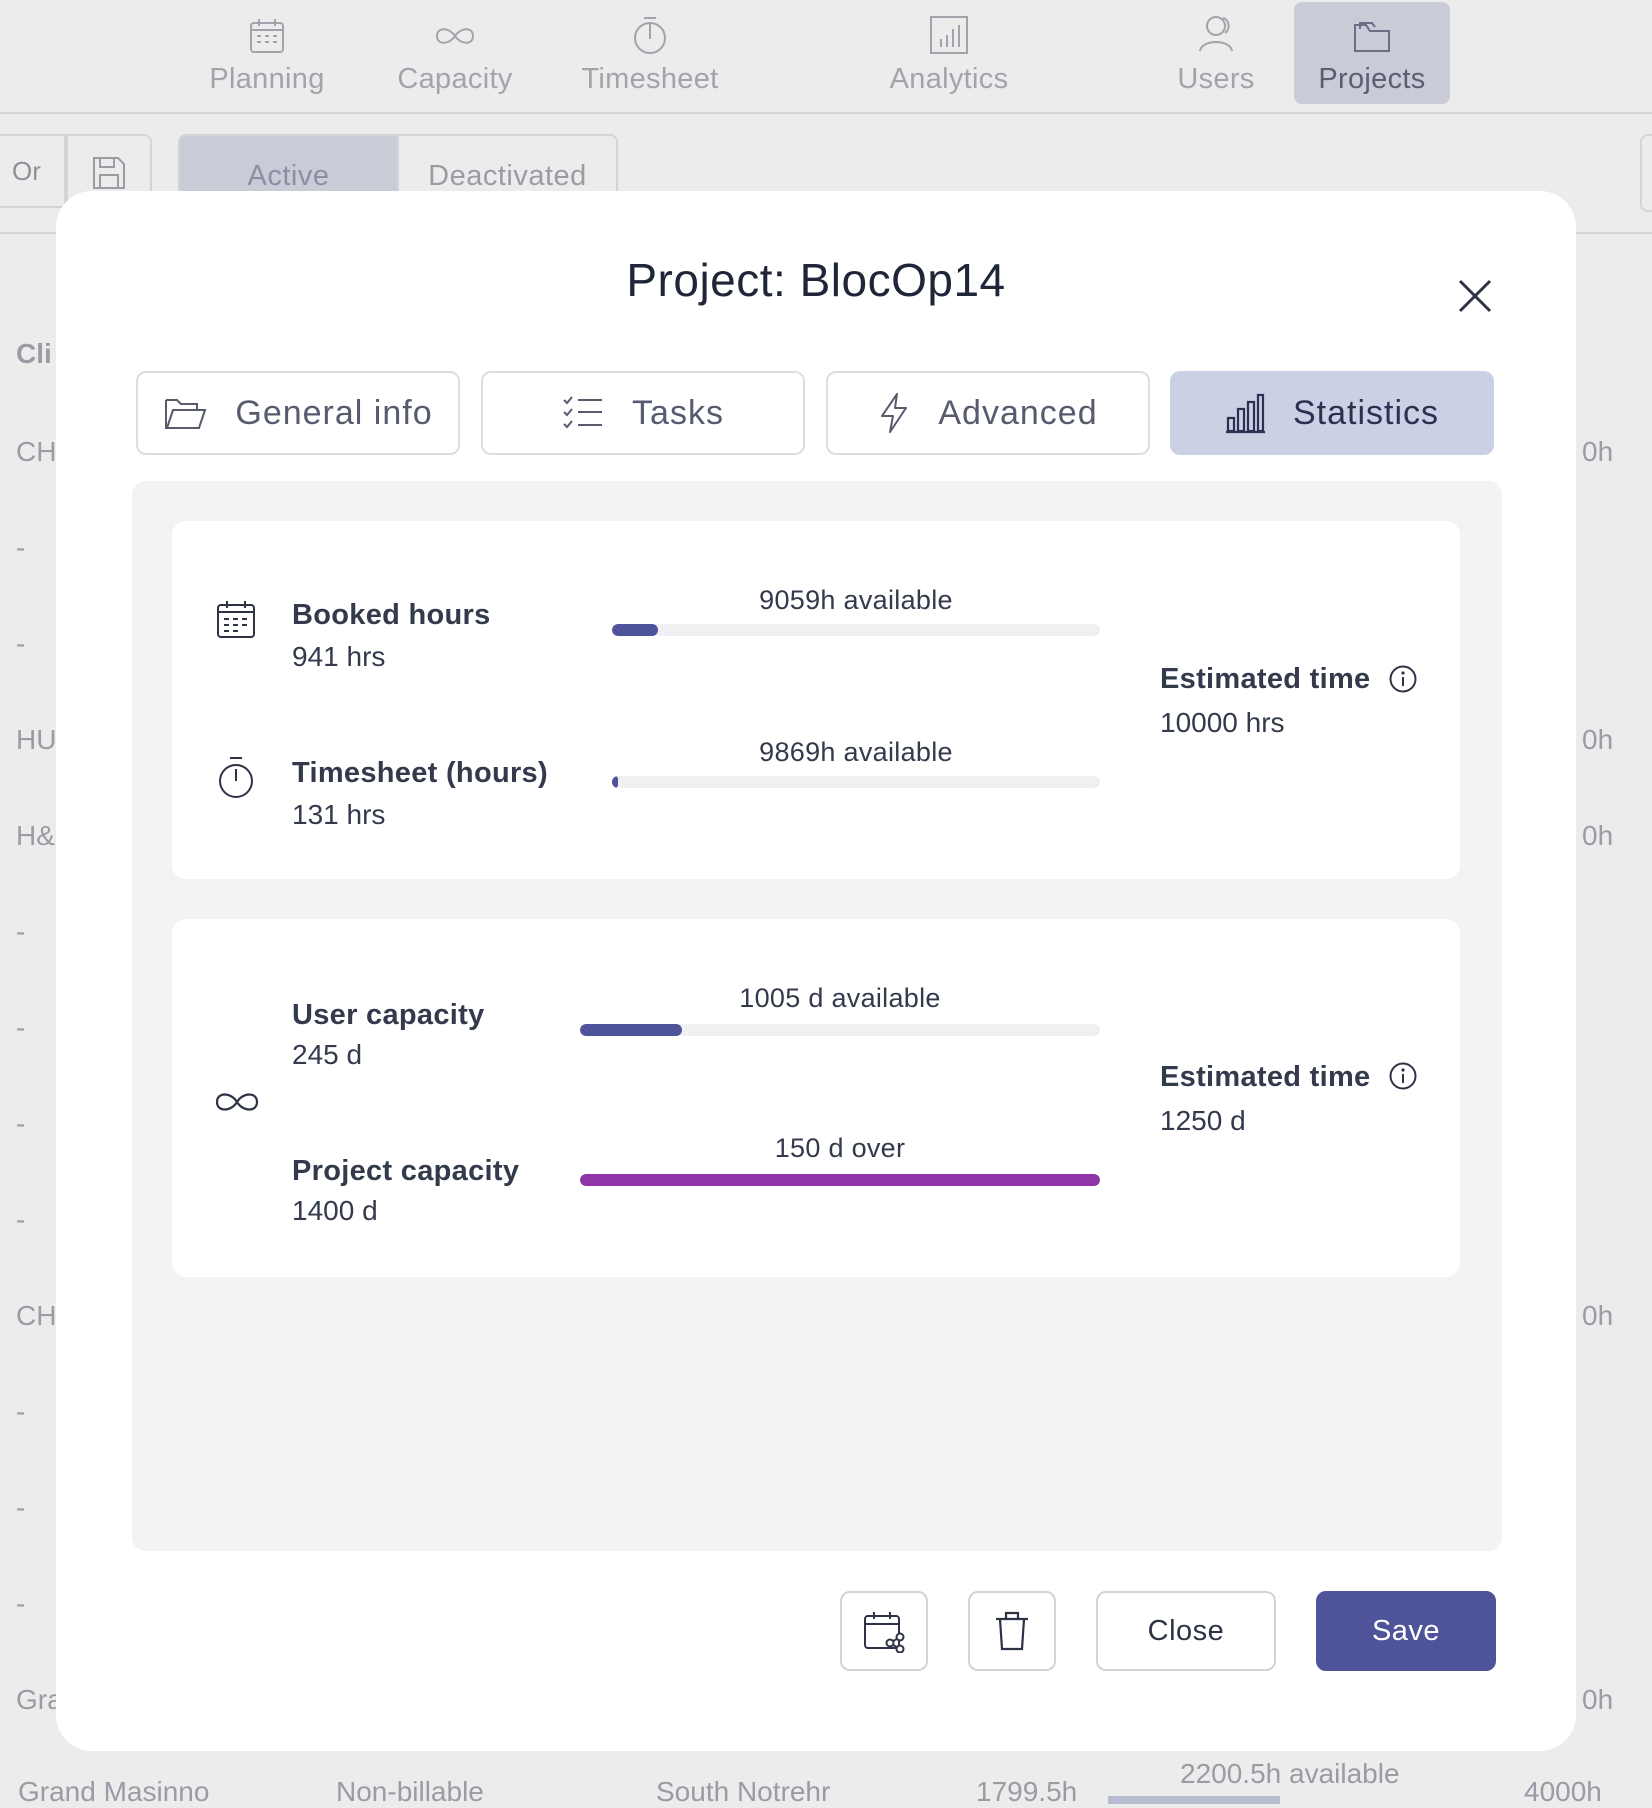  What do you see at coordinates (339, 814) in the screenshot?
I see `timesheet-hours-value: 131 hrs` at bounding box center [339, 814].